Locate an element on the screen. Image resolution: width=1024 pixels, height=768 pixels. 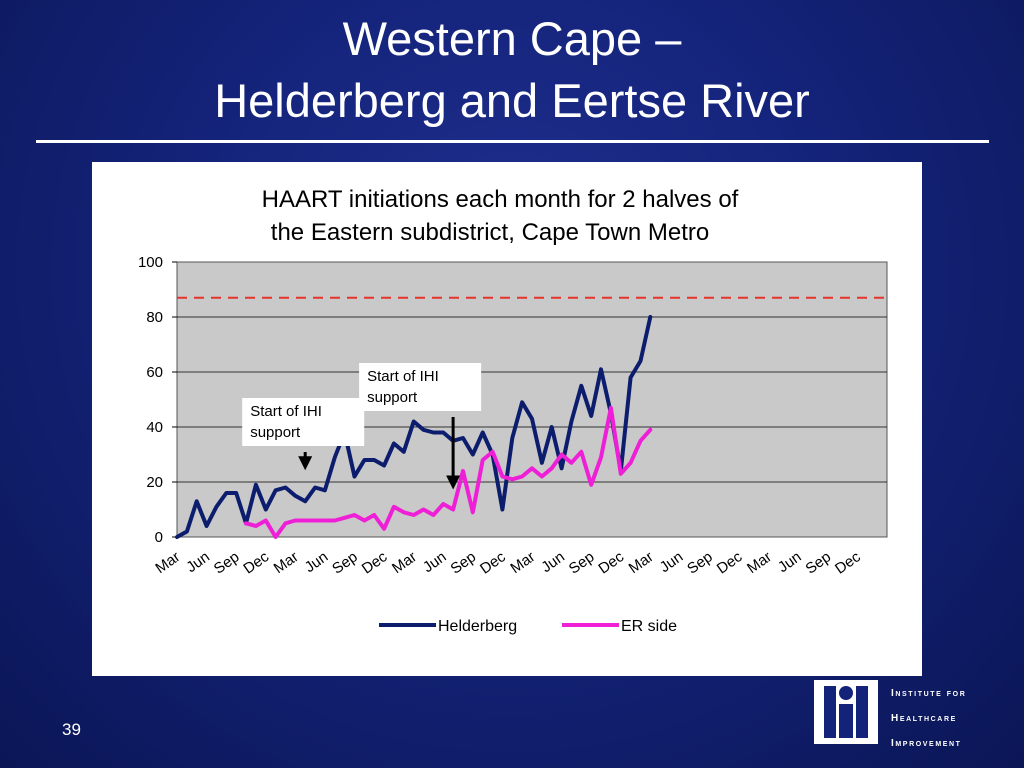
title-divider is located at coordinates (512, 141).